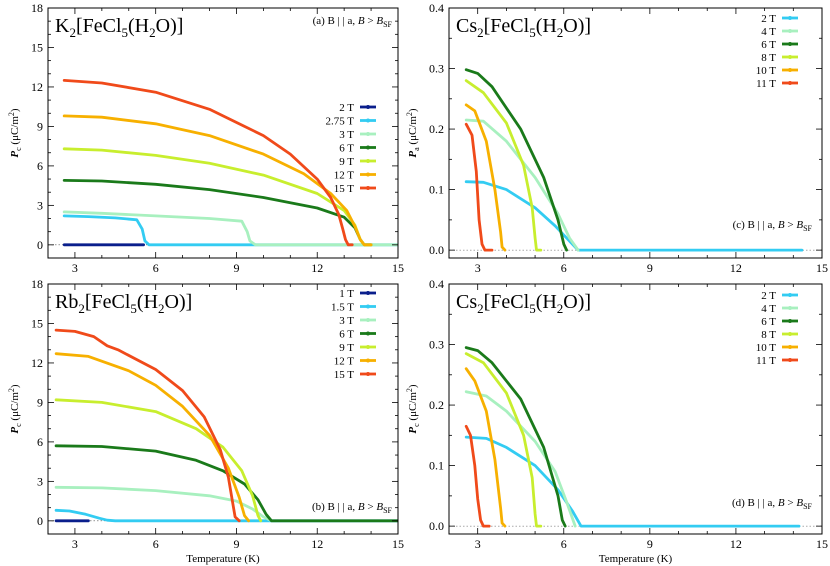 The image size is (830, 566). Describe the element at coordinates (413, 409) in the screenshot. I see `y-axis-label: Pc (μC/m2)` at that location.